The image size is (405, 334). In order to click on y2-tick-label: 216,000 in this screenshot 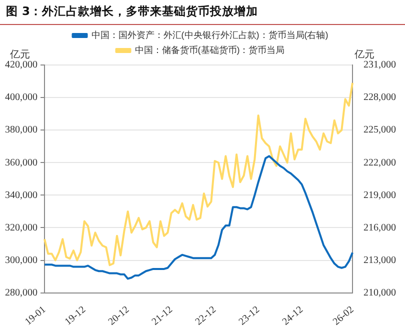, I will do `click(380, 228)`.